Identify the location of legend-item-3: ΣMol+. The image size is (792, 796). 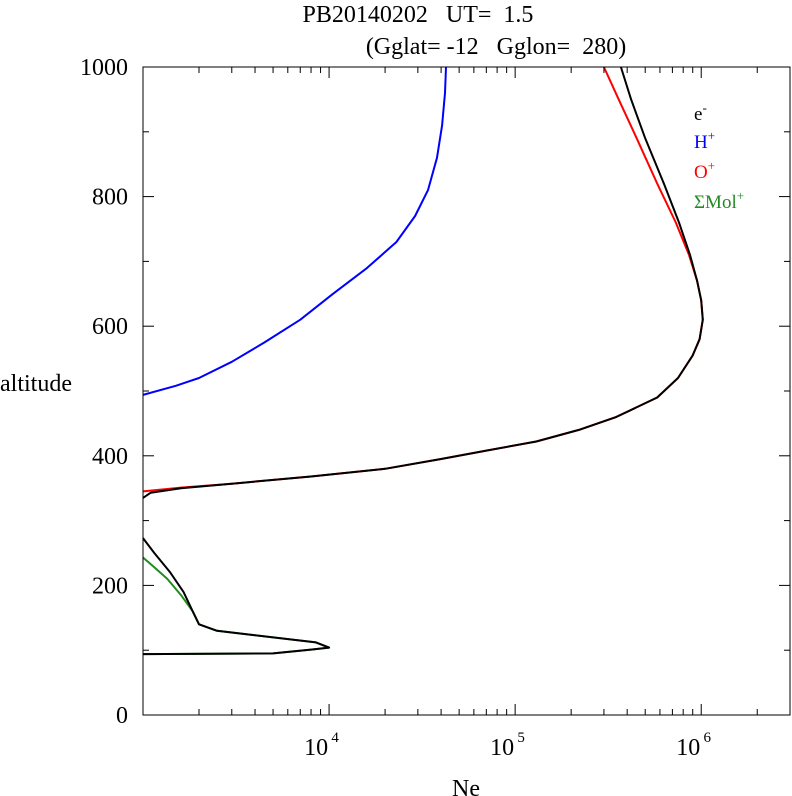
(719, 200).